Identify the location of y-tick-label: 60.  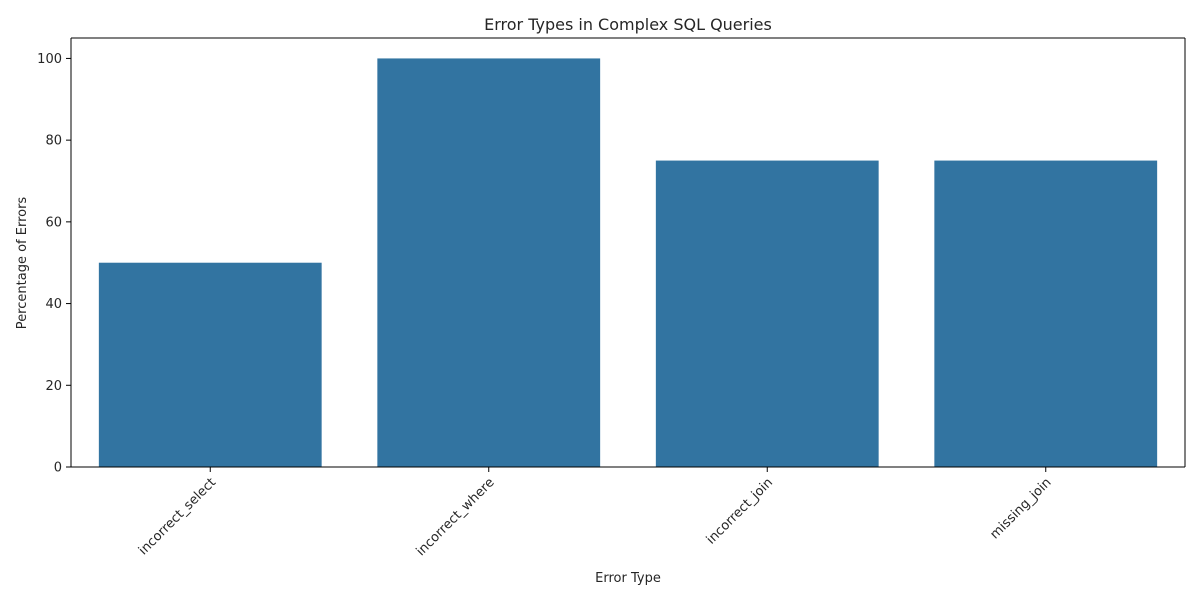
(53, 222).